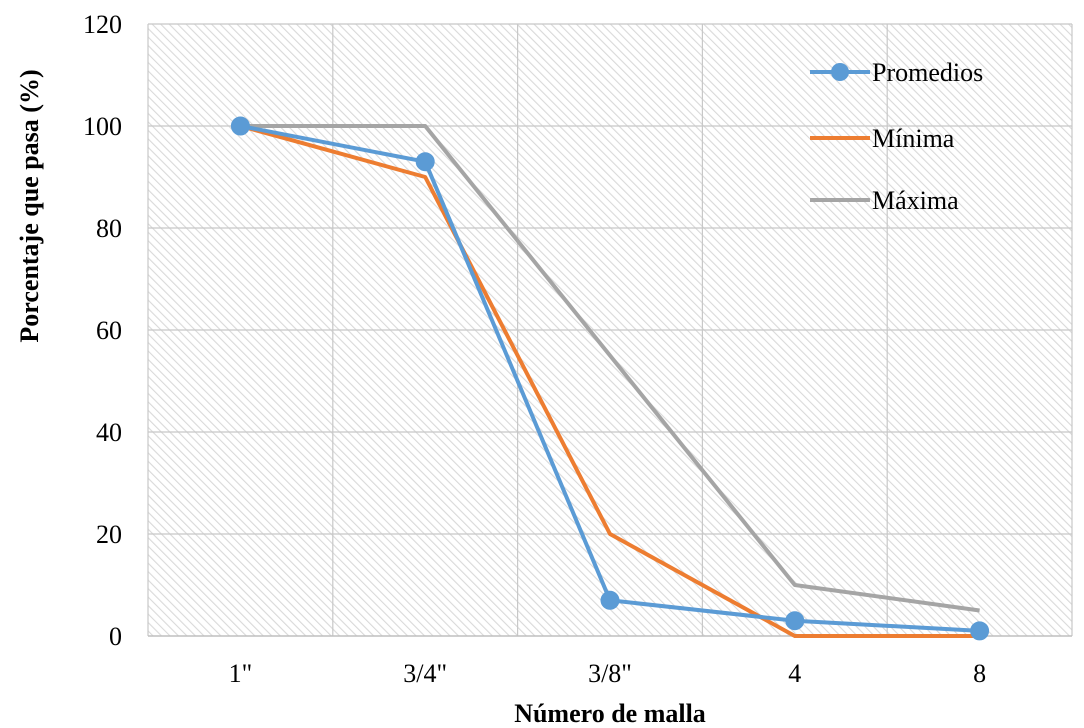 The height and width of the screenshot is (728, 1084). I want to click on x-tick-label: 1", so click(241, 673).